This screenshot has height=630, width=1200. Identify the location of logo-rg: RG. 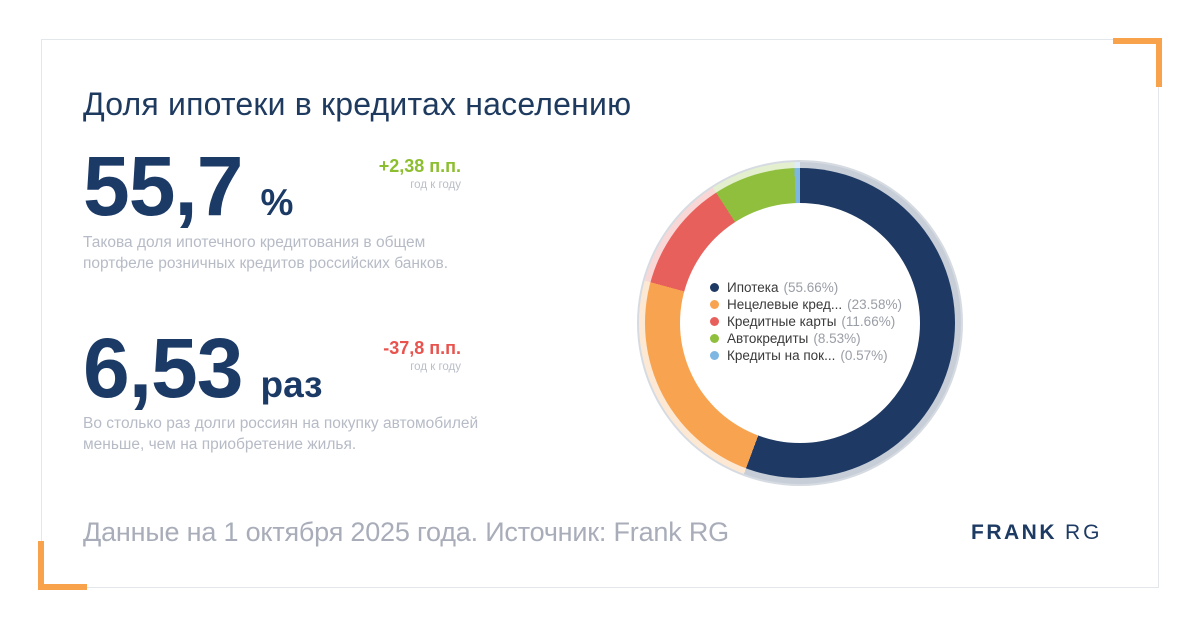
(1084, 532).